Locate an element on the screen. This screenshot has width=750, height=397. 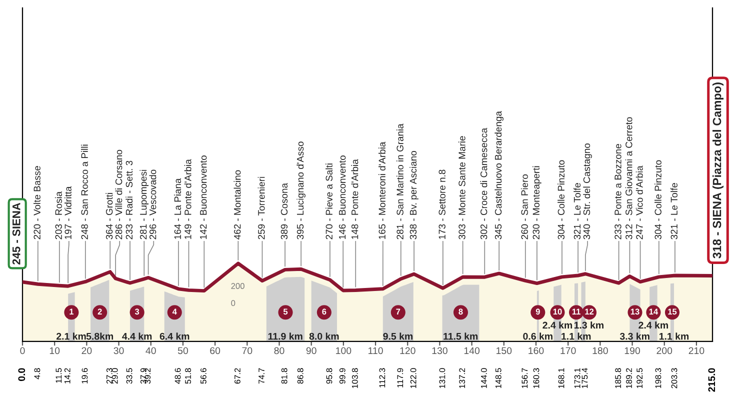
x-tick-label: 130 is located at coordinates (440, 350).